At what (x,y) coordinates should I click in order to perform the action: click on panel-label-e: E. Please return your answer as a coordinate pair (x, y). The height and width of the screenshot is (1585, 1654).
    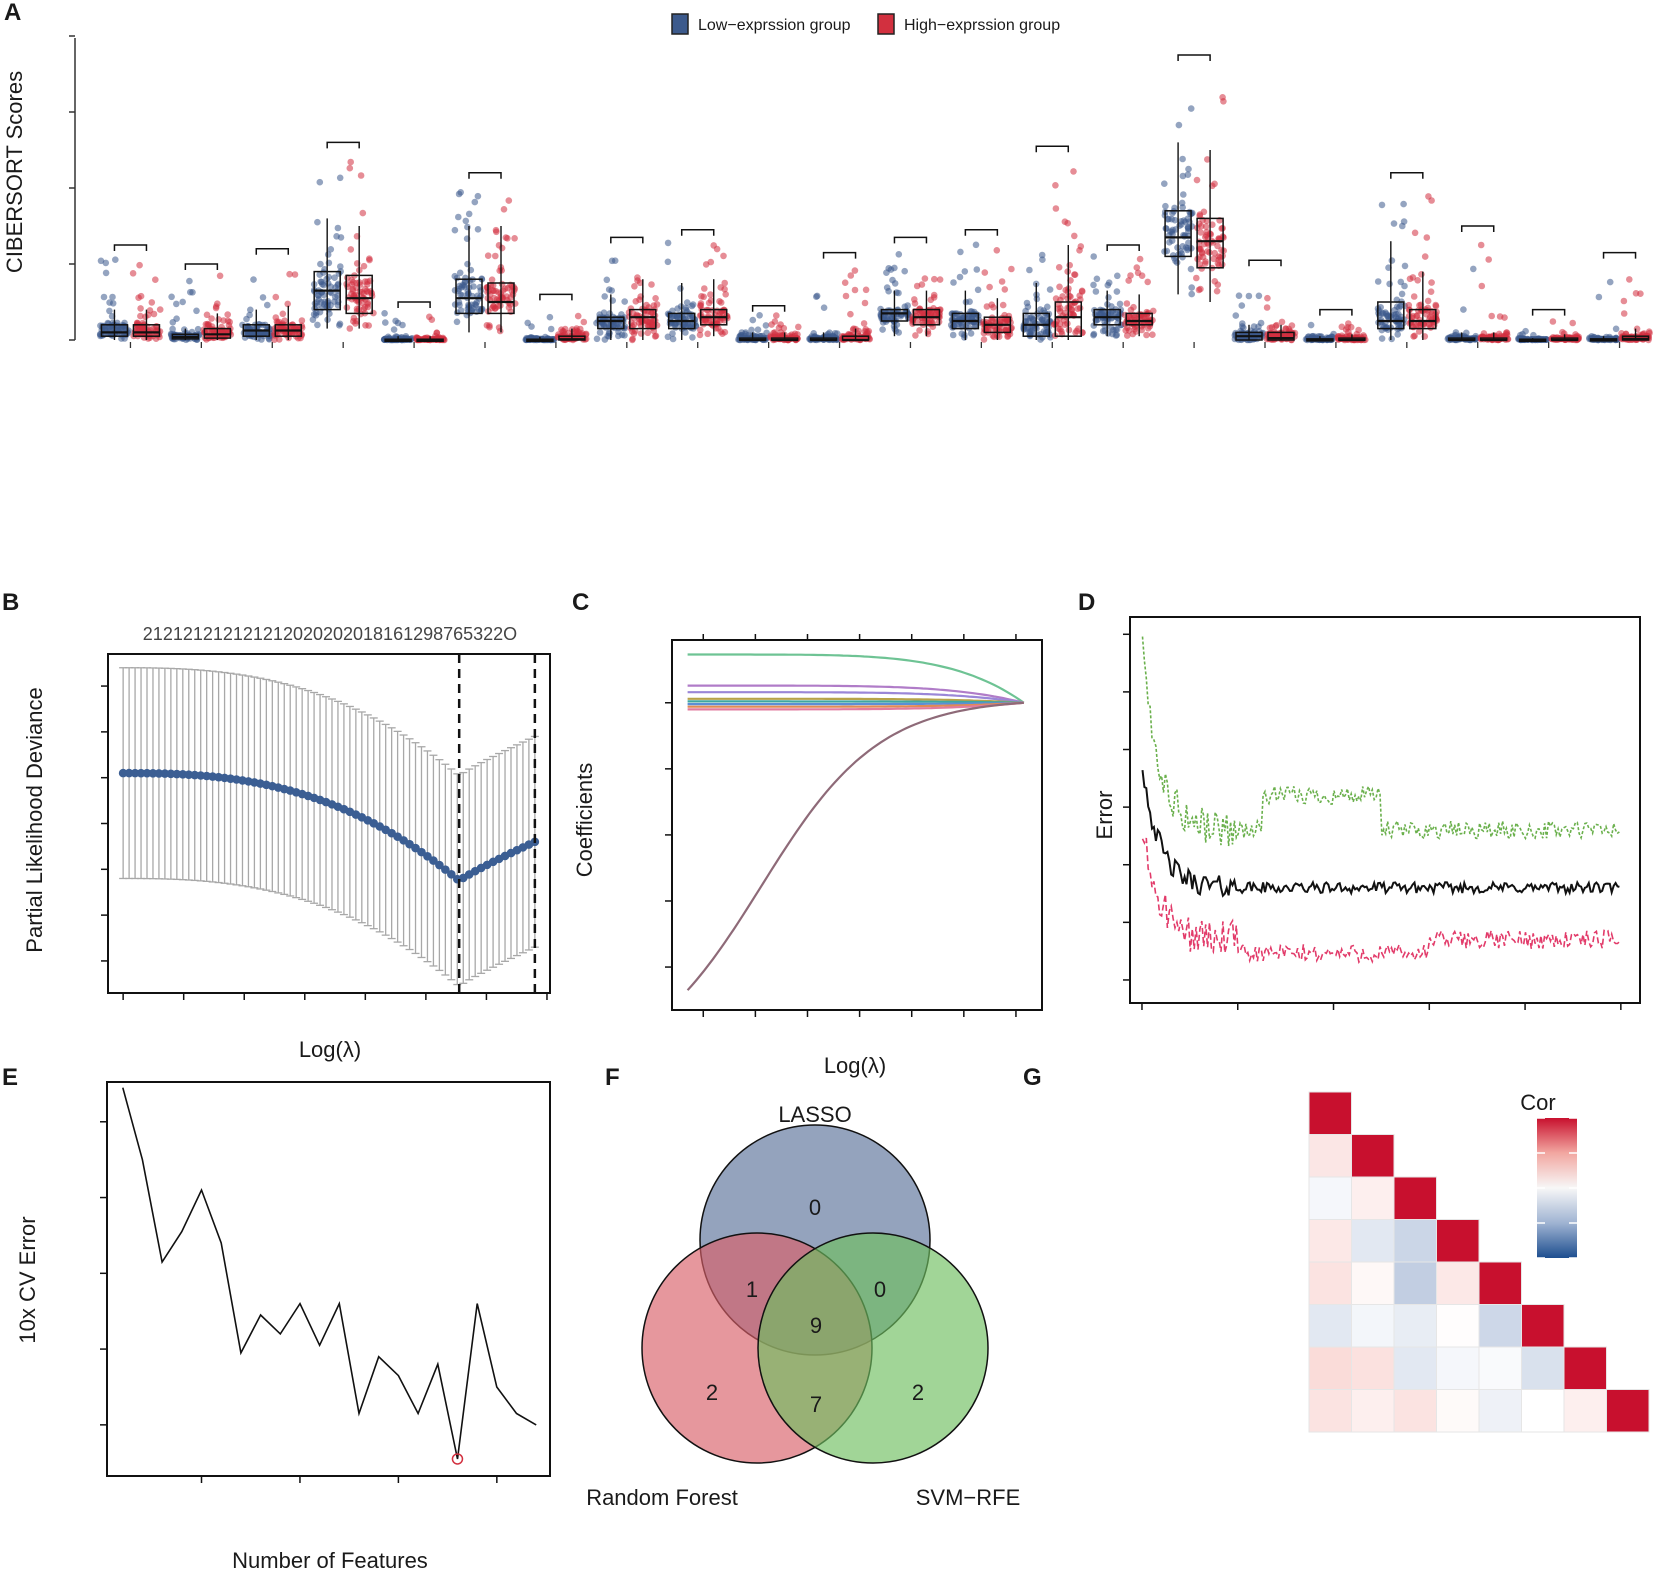
    Looking at the image, I should click on (10, 1077).